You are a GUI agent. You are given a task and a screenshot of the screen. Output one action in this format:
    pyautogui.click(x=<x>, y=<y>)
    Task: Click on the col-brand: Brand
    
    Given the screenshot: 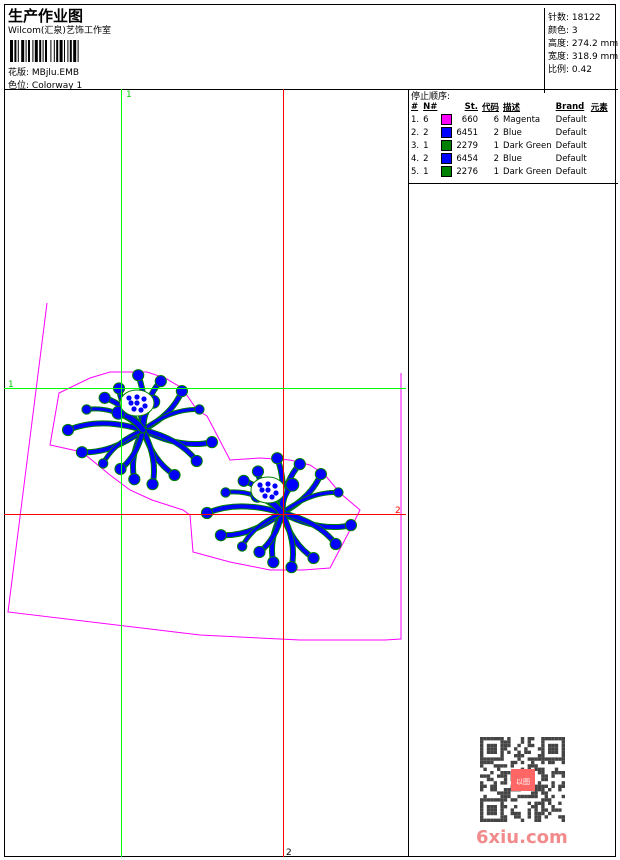 What is the action you would take?
    pyautogui.click(x=570, y=106)
    